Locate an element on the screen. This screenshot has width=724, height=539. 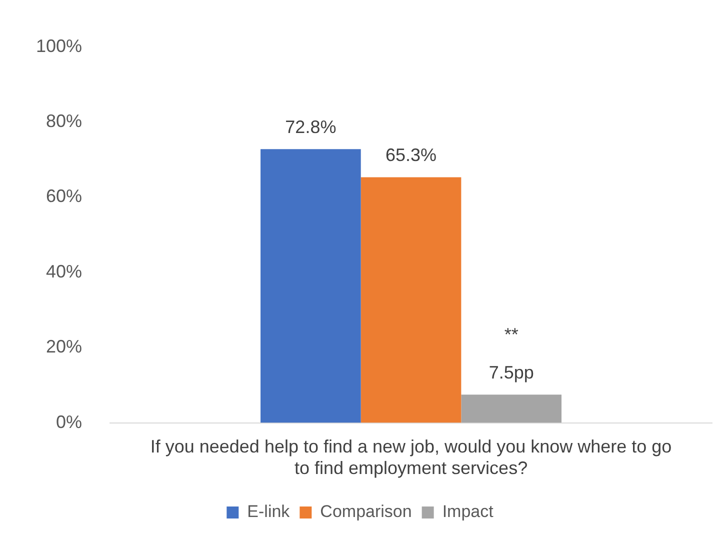
y-tick-label: 80% is located at coordinates (64, 120).